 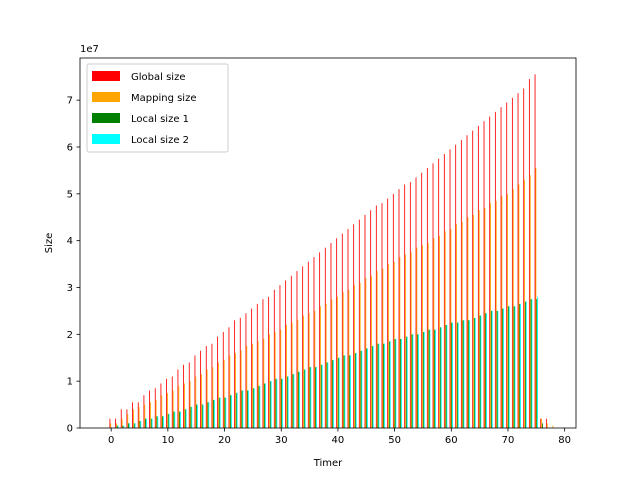 What do you see at coordinates (70, 101) in the screenshot?
I see `y-tick-label: 7` at bounding box center [70, 101].